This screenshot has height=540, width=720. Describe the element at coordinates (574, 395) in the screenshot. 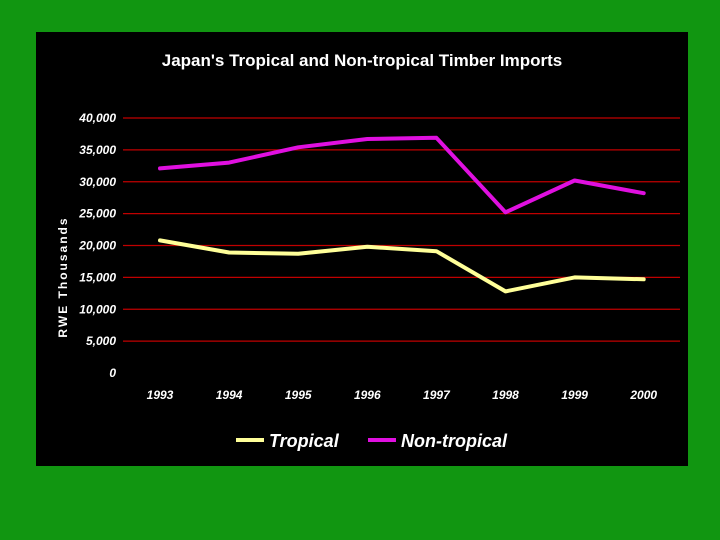

I see `x-tick-label: 1999` at that location.